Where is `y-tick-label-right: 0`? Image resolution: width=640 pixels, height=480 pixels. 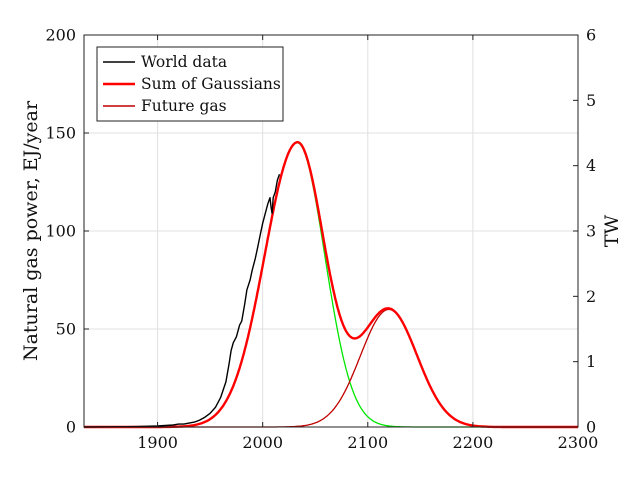
y-tick-label-right: 0 is located at coordinates (591, 427).